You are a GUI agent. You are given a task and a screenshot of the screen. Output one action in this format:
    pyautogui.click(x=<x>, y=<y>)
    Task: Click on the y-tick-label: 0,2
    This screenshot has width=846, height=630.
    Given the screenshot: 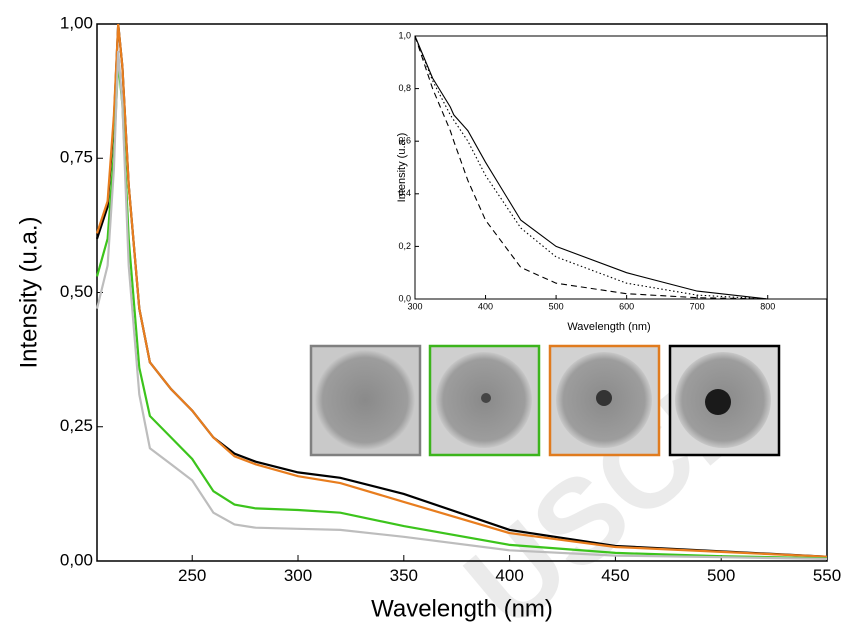 What is the action you would take?
    pyautogui.click(x=404, y=246)
    